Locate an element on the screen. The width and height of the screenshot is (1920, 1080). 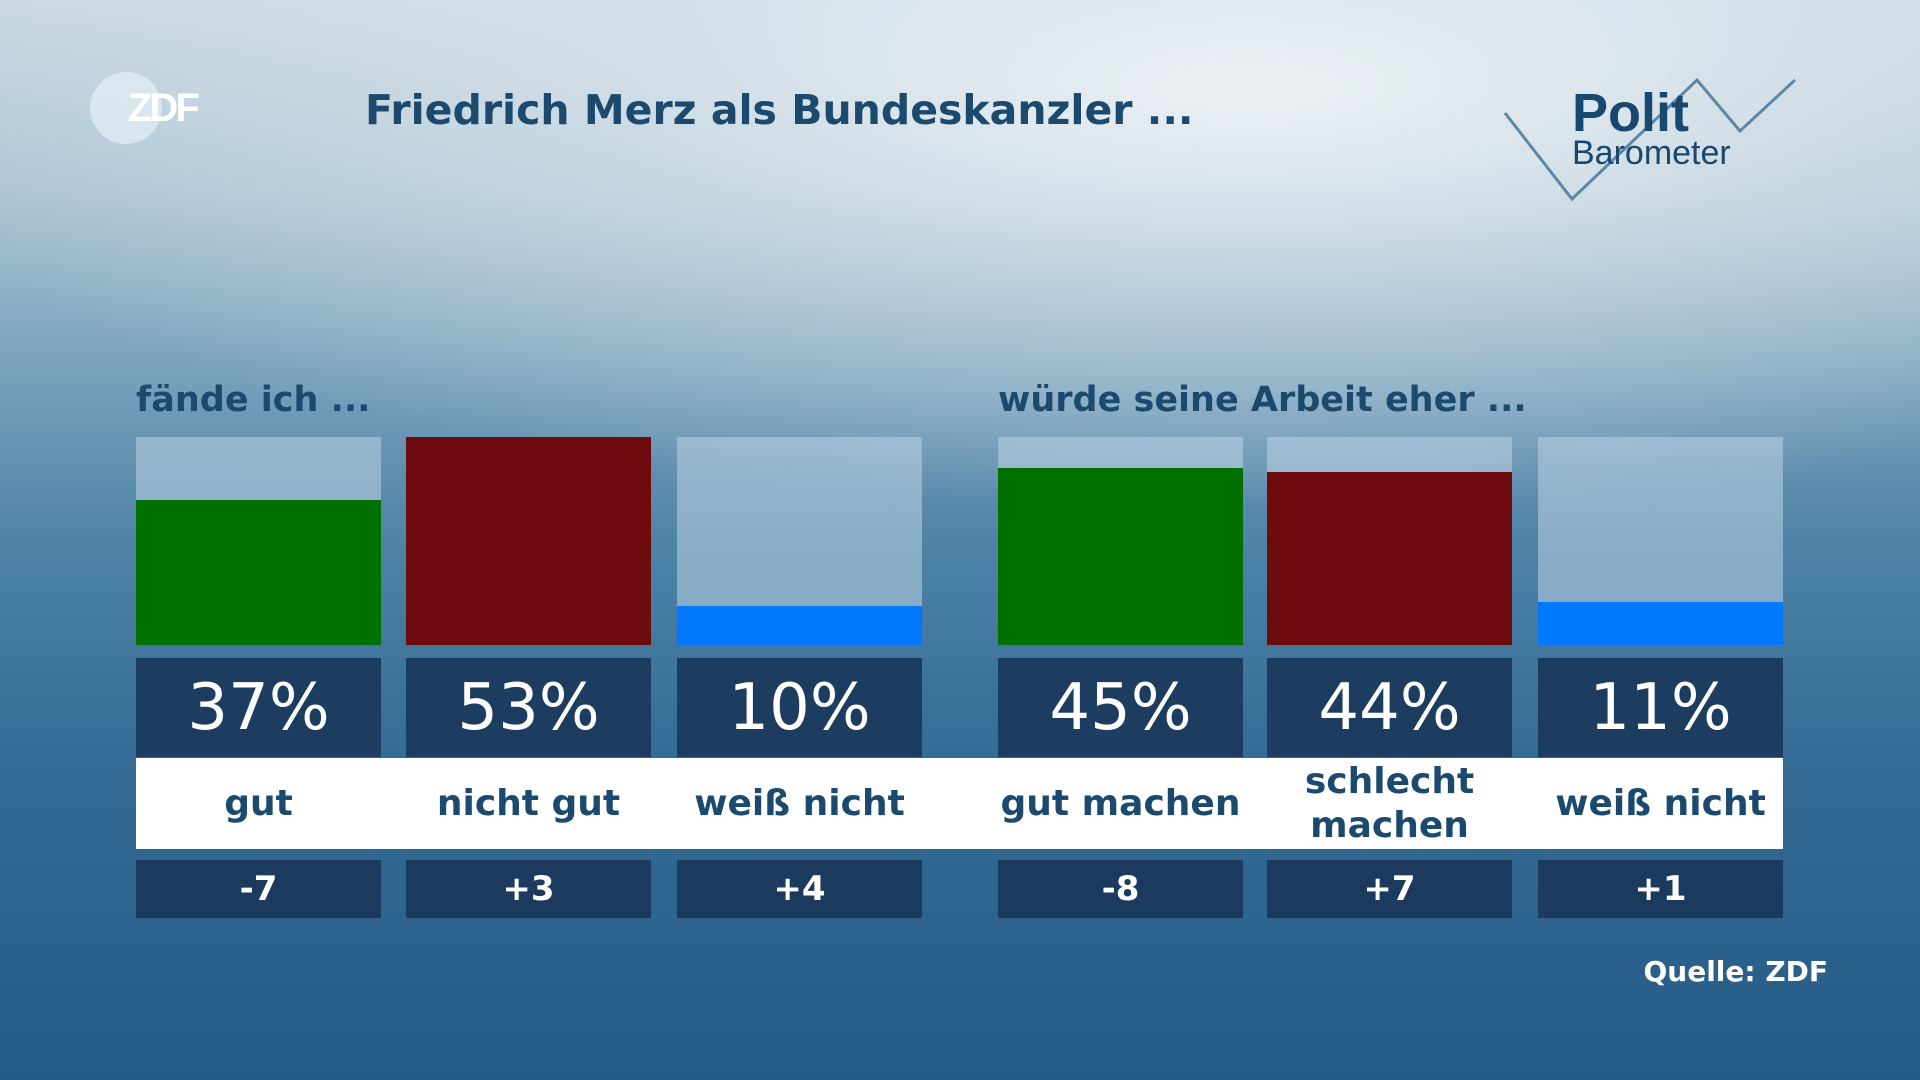
politbarometer-logo-barometer: Barometer is located at coordinates (1651, 153).